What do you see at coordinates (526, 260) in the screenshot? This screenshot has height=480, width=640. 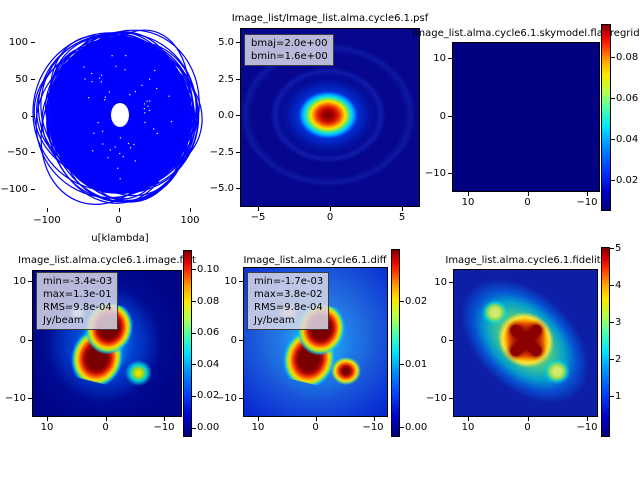 I see `fidelity-title: Image_list.alma.cycle6.1.fidelity` at bounding box center [526, 260].